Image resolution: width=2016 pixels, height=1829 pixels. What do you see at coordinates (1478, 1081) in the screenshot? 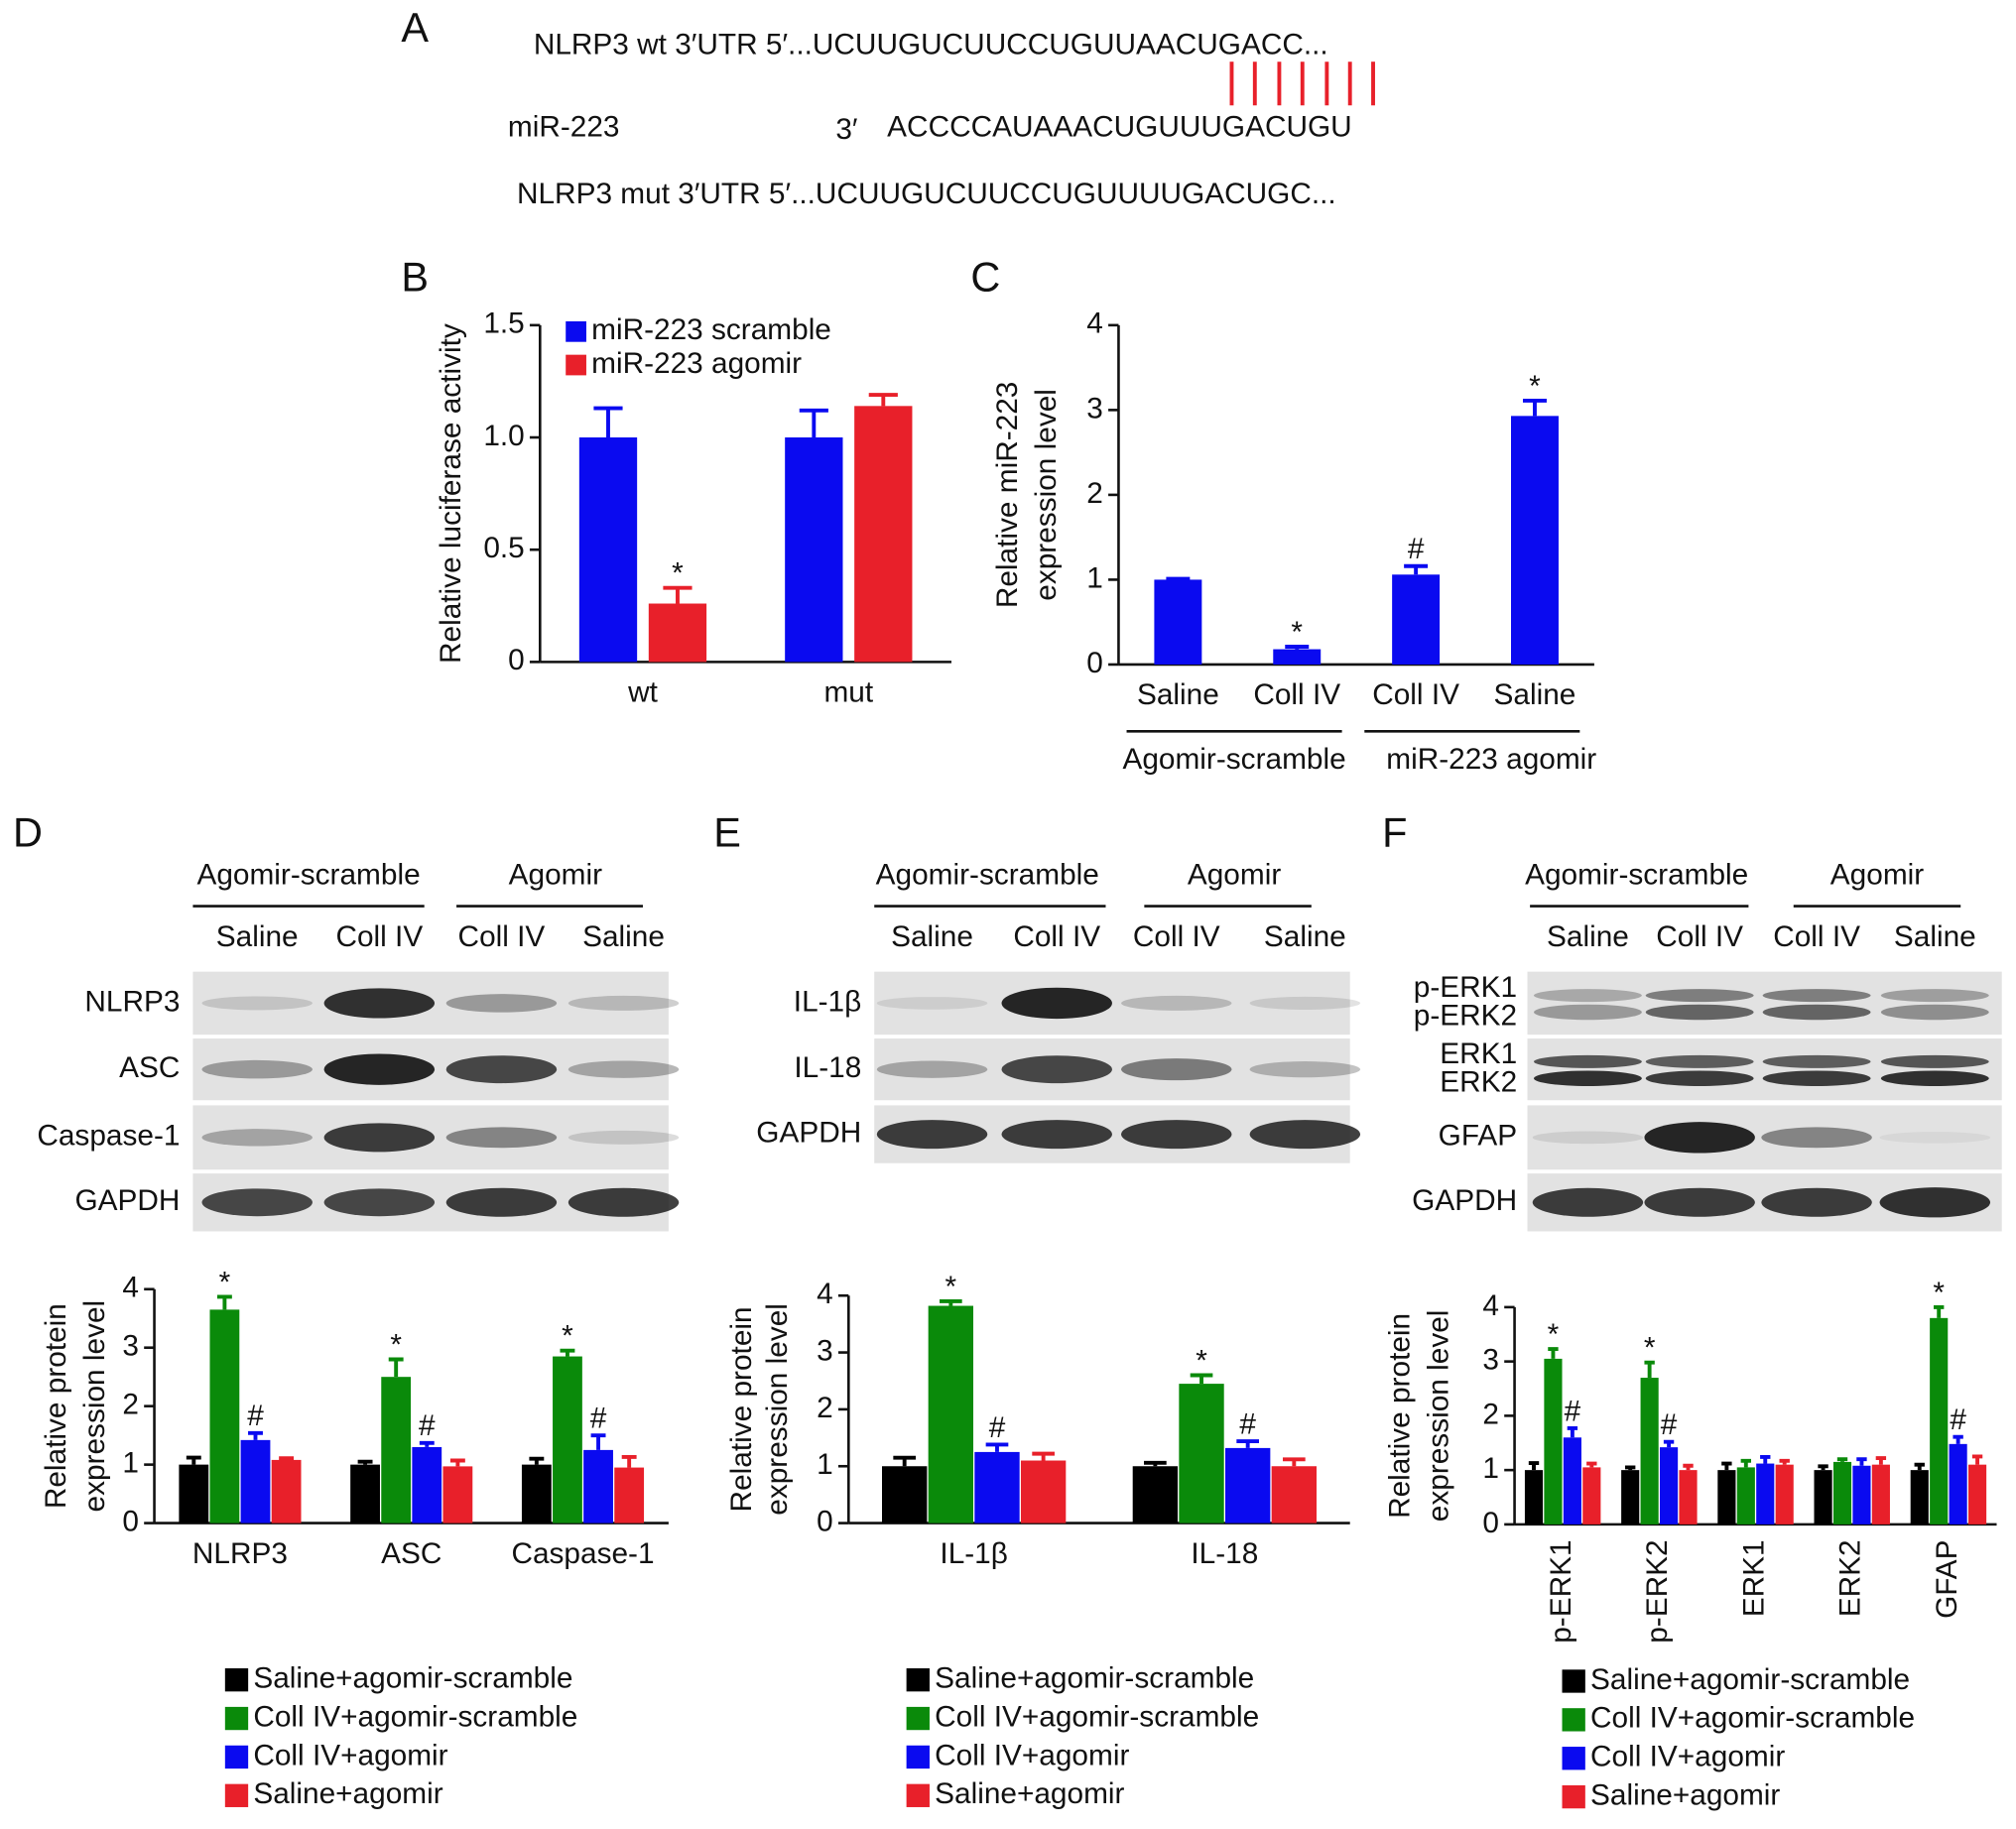
I see `row-label: ERK2` at bounding box center [1478, 1081].